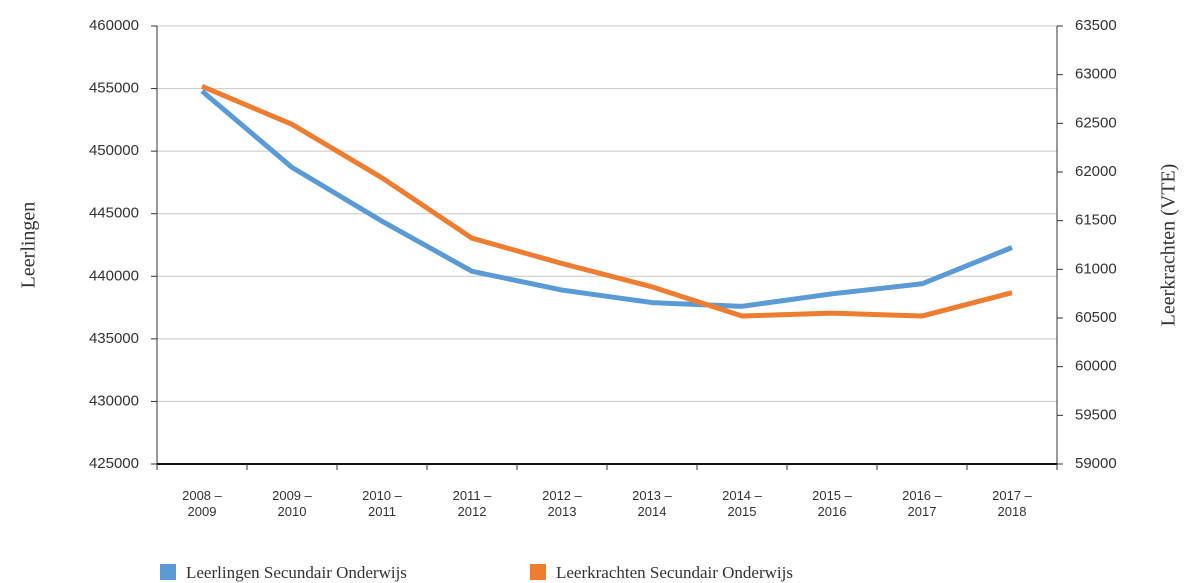 The height and width of the screenshot is (583, 1187). What do you see at coordinates (114, 463) in the screenshot?
I see `y-tick-label: 425000` at bounding box center [114, 463].